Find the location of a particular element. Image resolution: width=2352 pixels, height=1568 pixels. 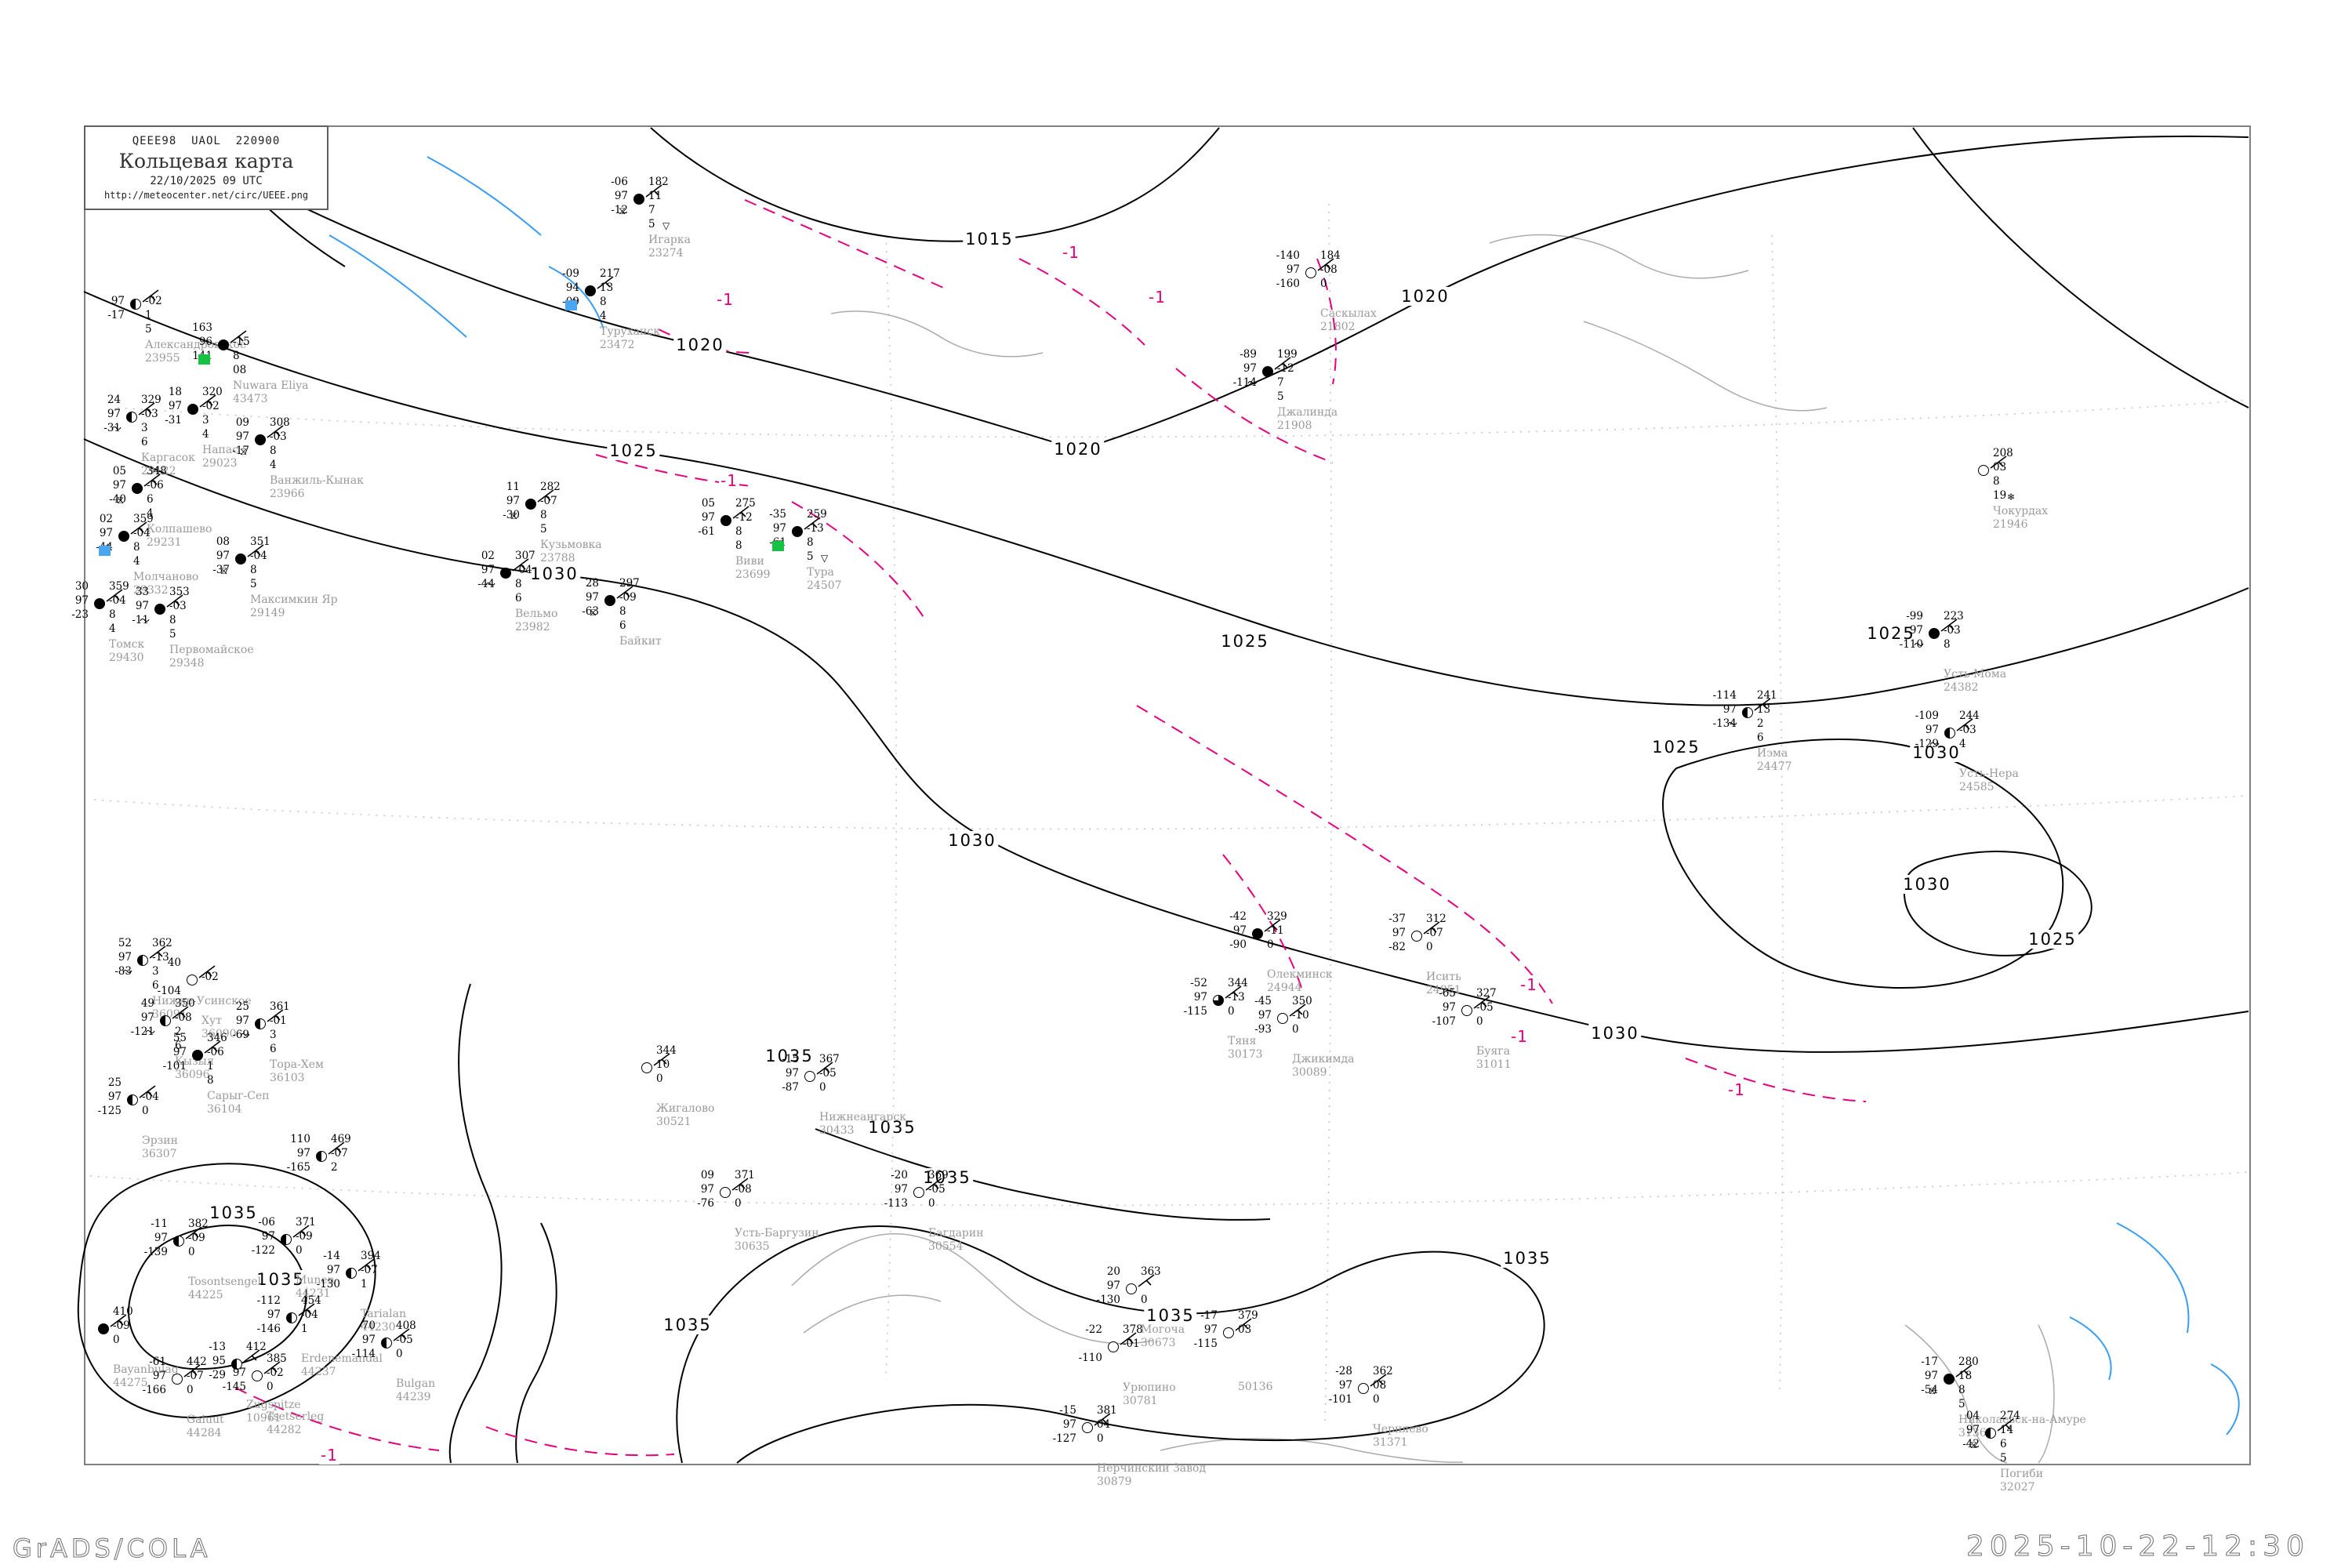

station-pressure: 410 is located at coordinates (123, 1311).